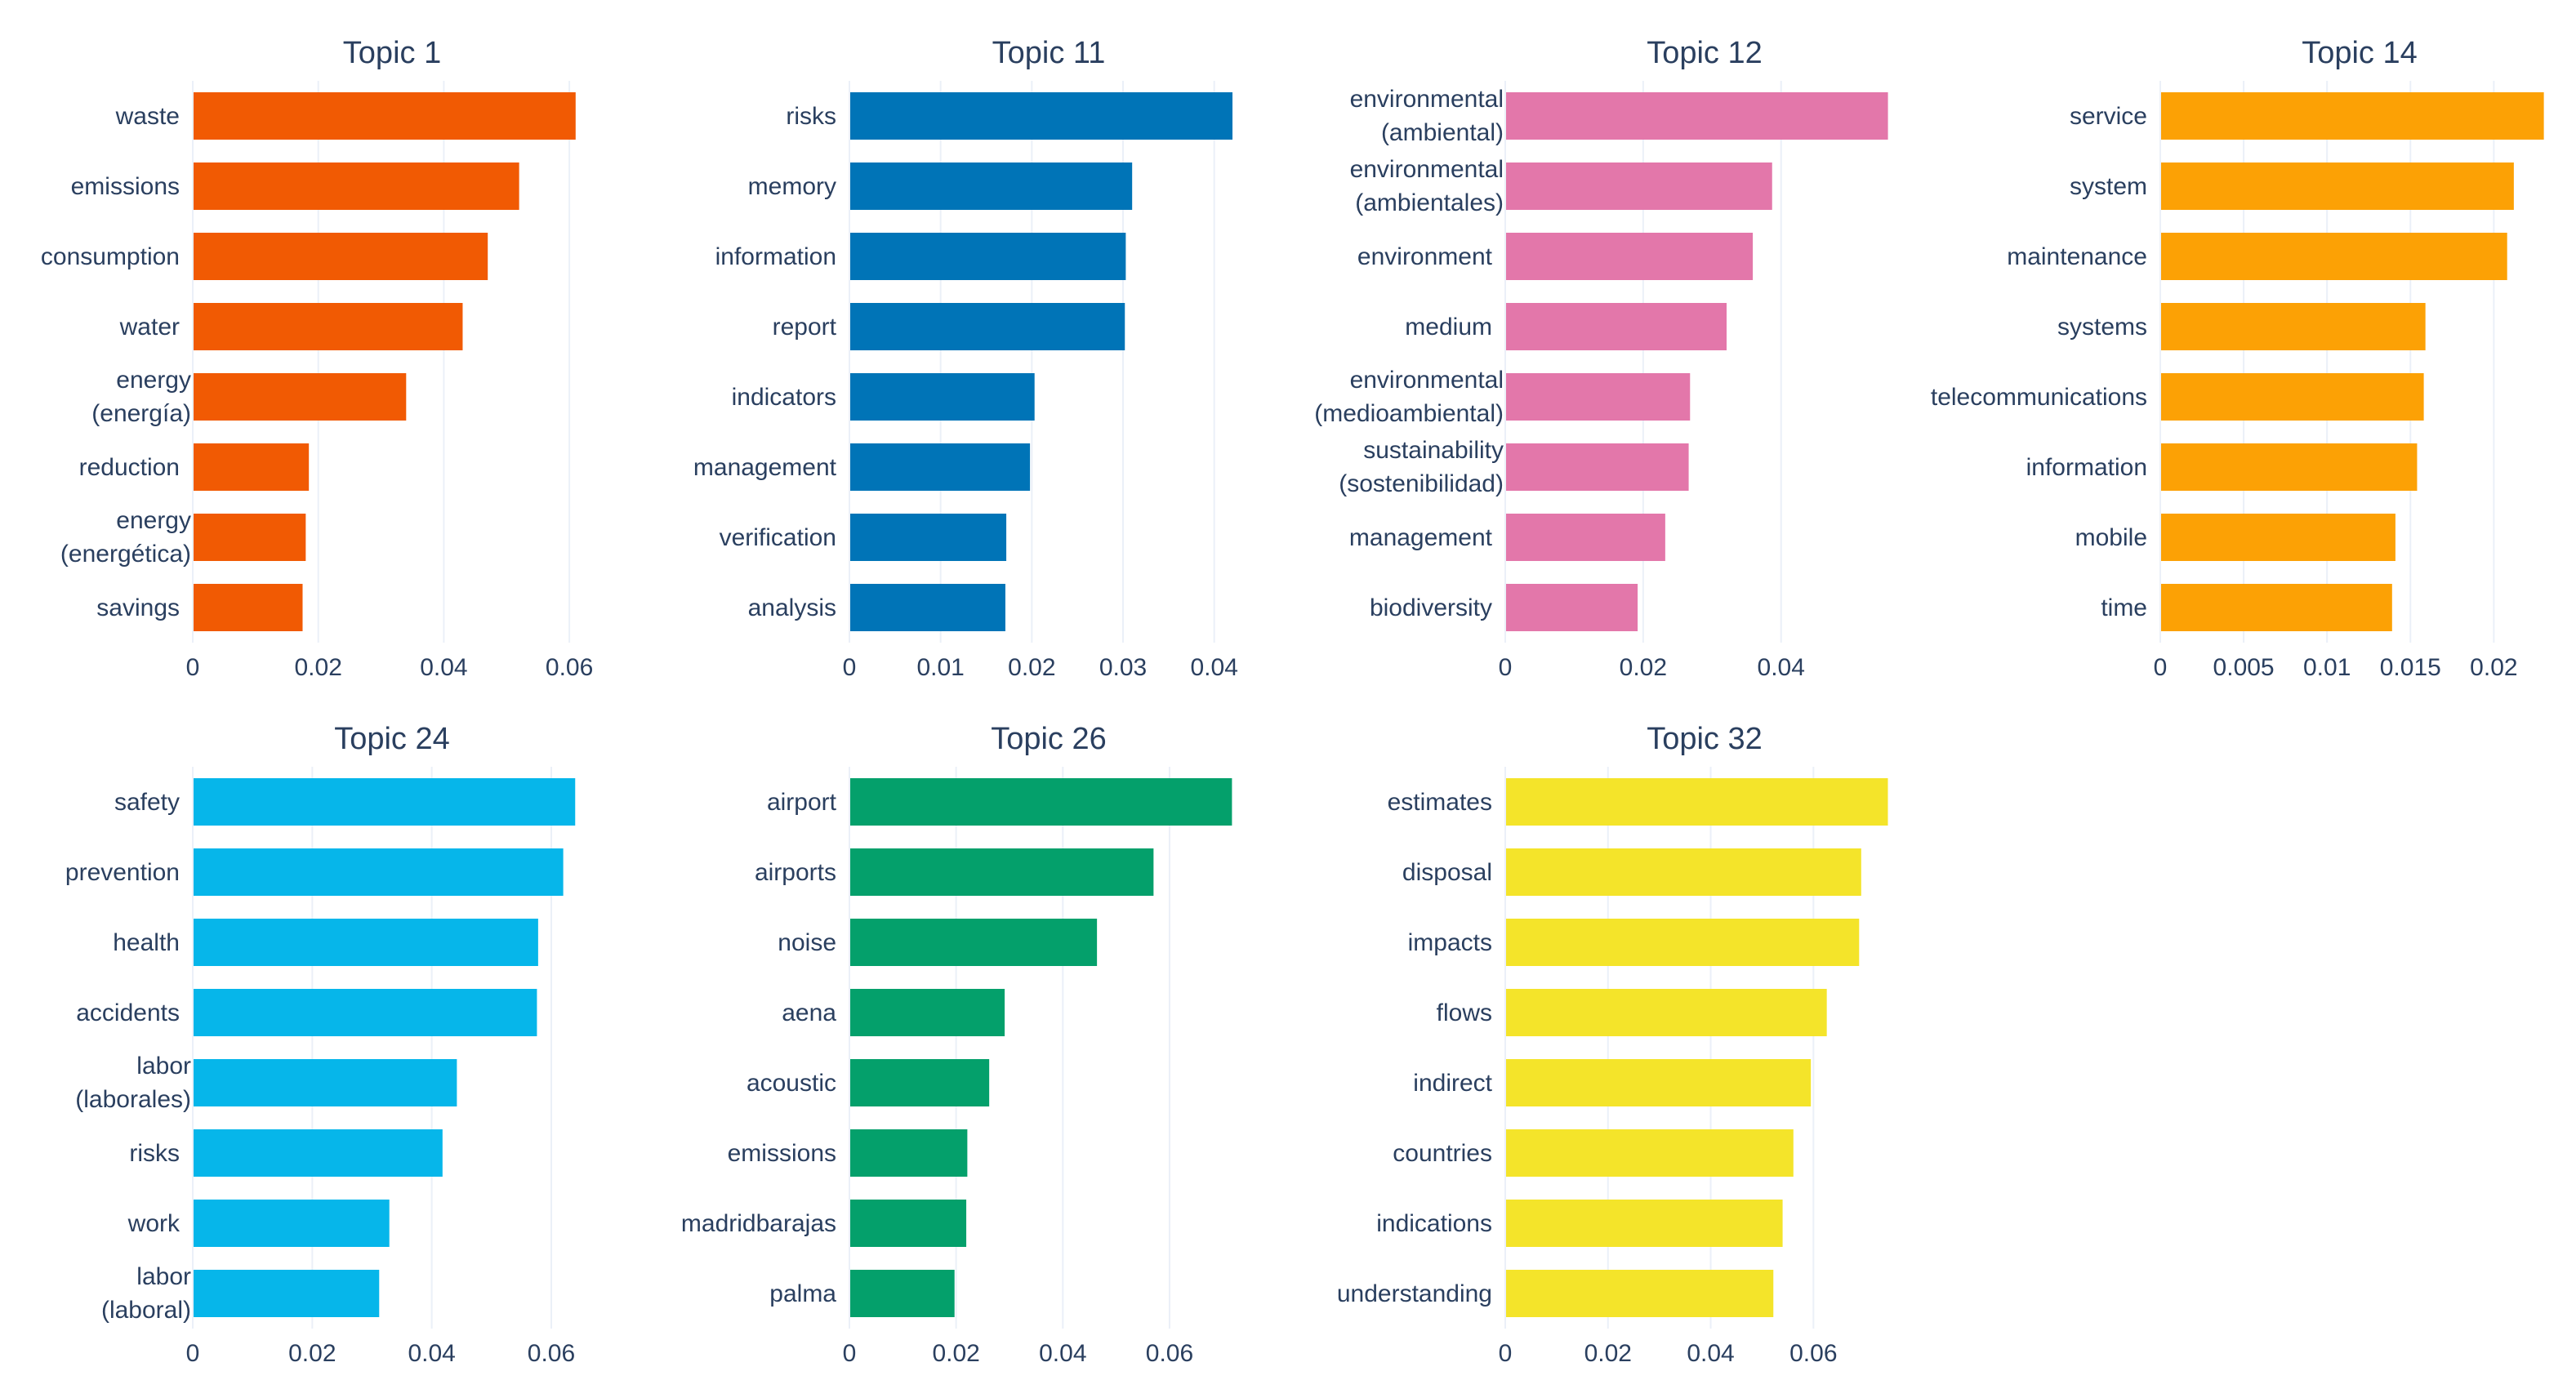 This screenshot has height=1389, width=2576. What do you see at coordinates (792, 186) in the screenshot?
I see `chart-2-category-label: memory` at bounding box center [792, 186].